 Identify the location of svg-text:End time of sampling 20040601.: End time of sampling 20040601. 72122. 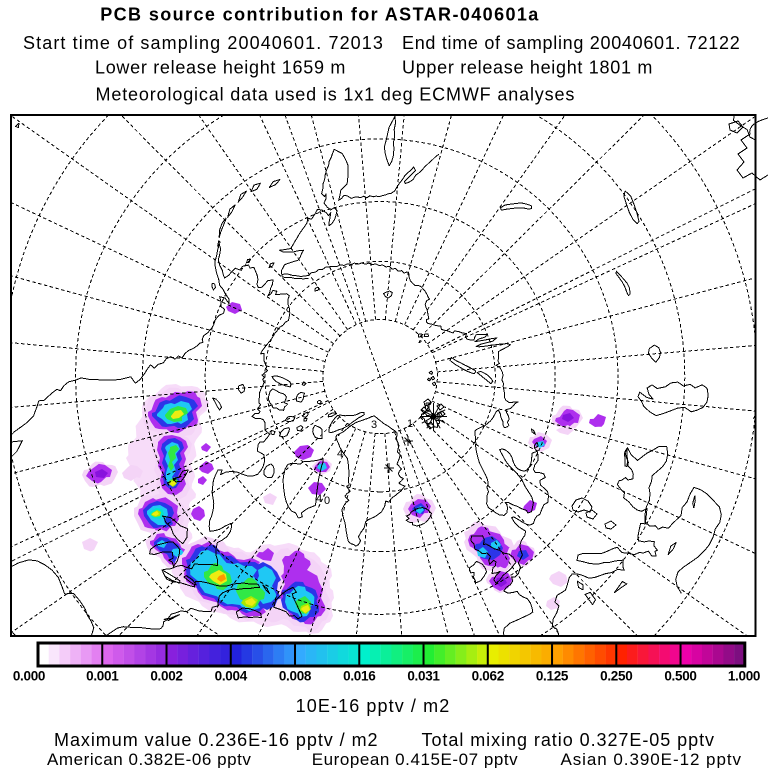
(571, 43).